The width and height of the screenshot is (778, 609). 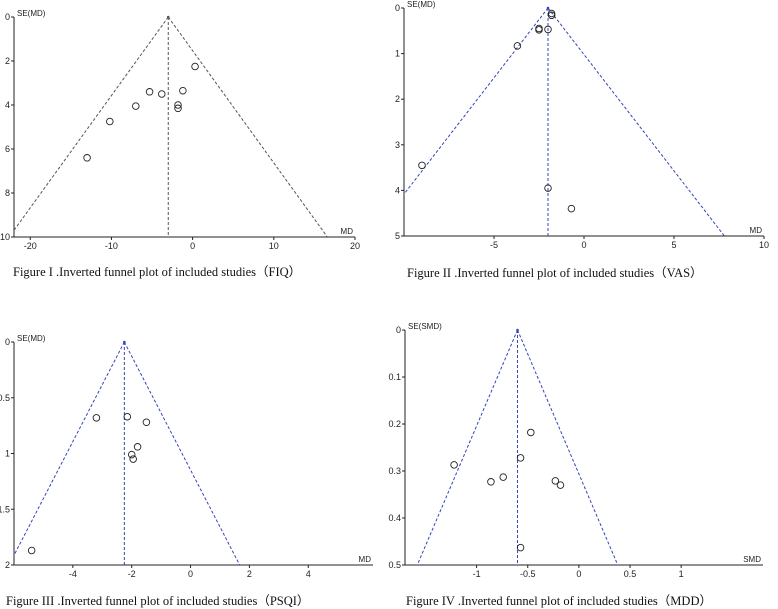 I want to click on plot2-x-tick-label: -5, so click(x=494, y=245).